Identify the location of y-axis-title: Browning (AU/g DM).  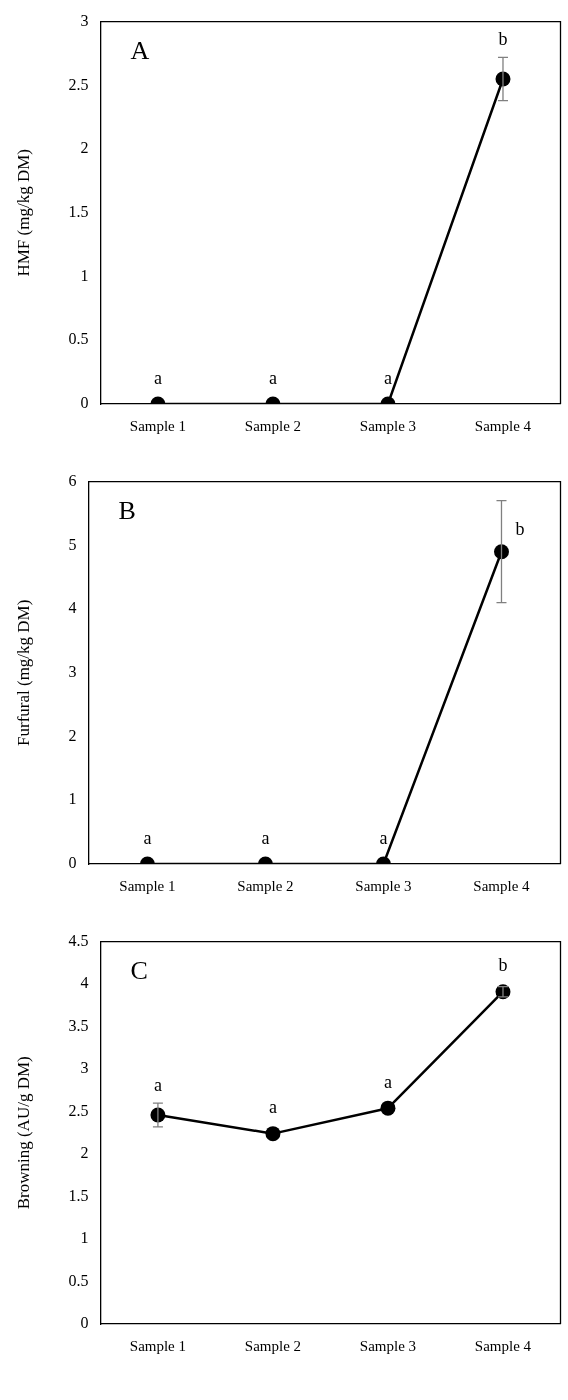
(23, 1133).